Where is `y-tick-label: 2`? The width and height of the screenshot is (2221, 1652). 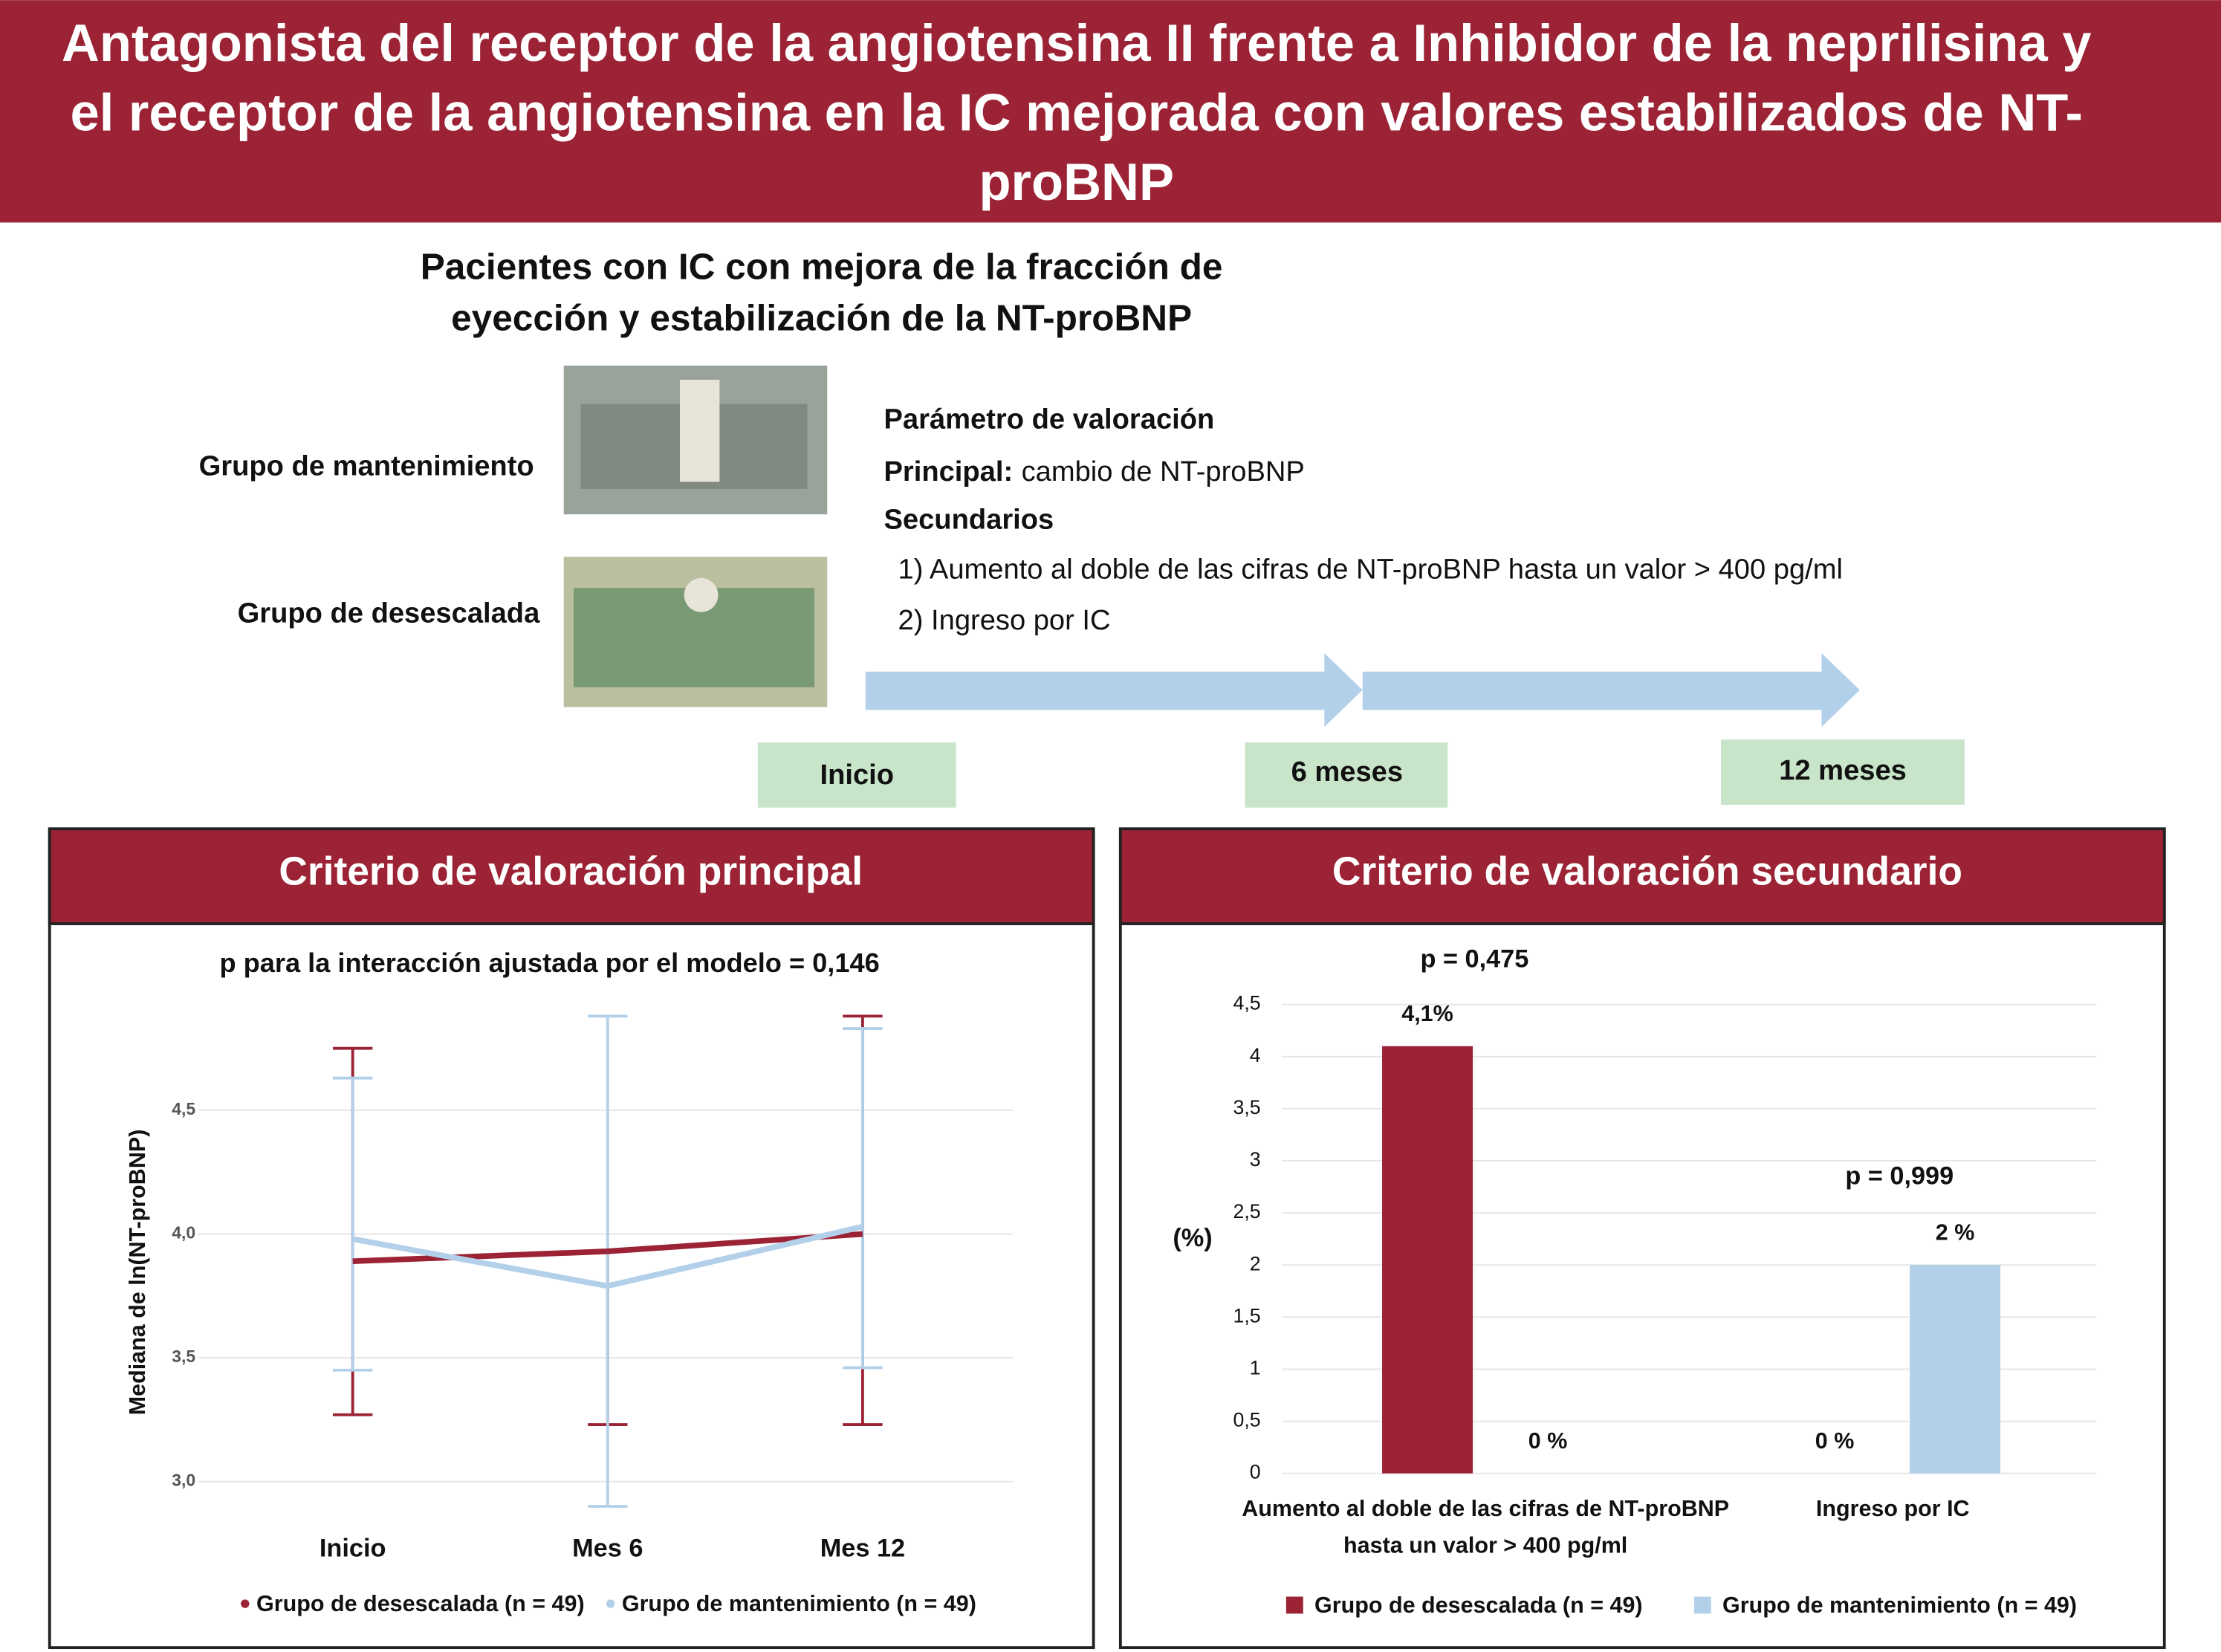
y-tick-label: 2 is located at coordinates (1255, 1263).